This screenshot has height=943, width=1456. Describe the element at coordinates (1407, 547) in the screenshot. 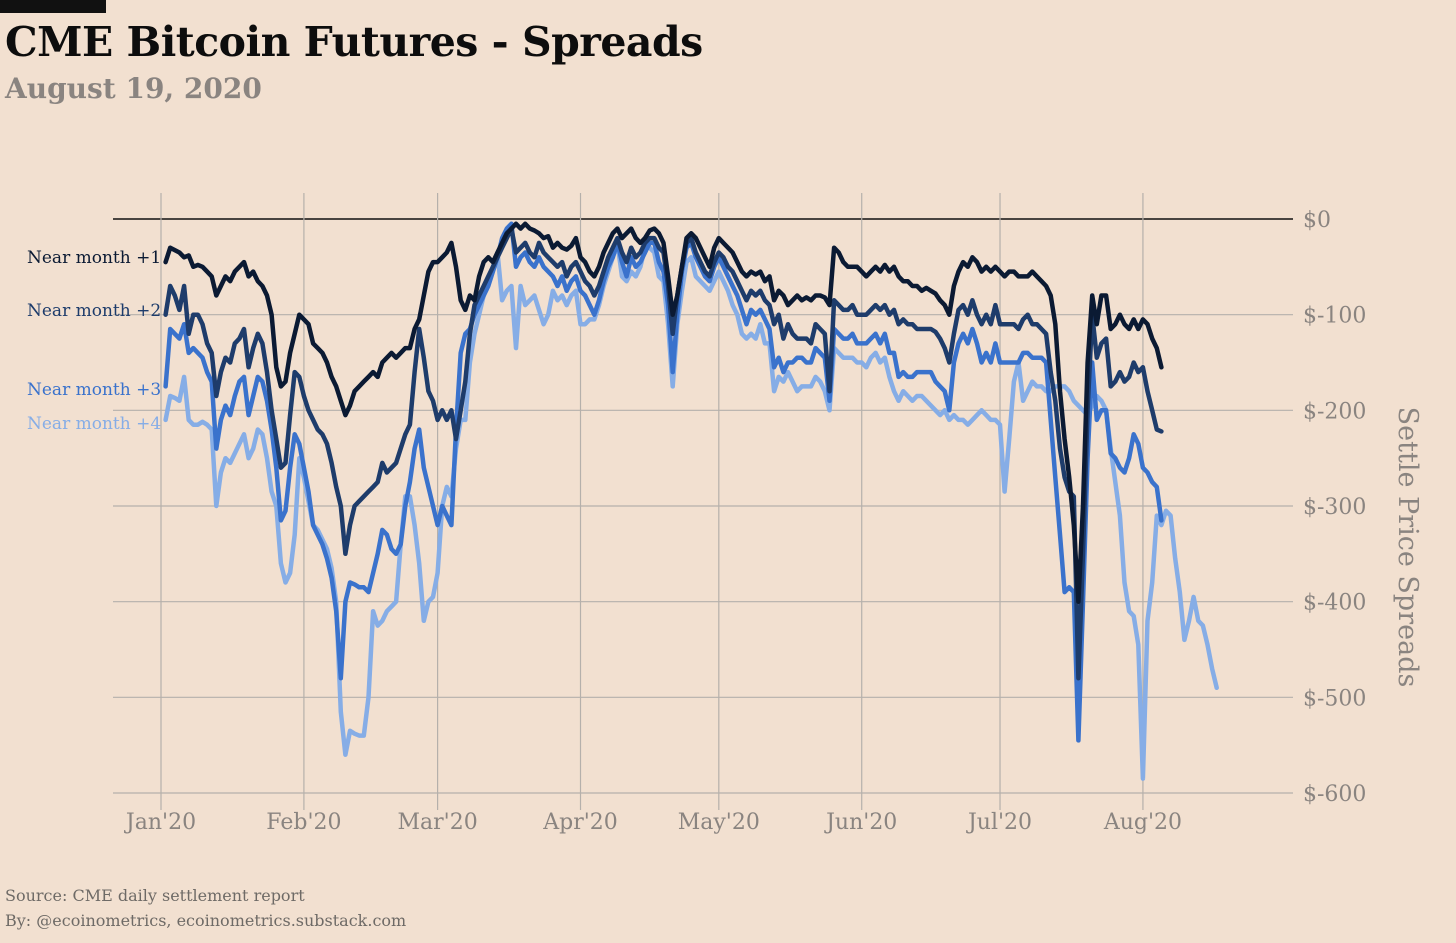

I see `y-axis-label: Settle Price Spreads` at that location.